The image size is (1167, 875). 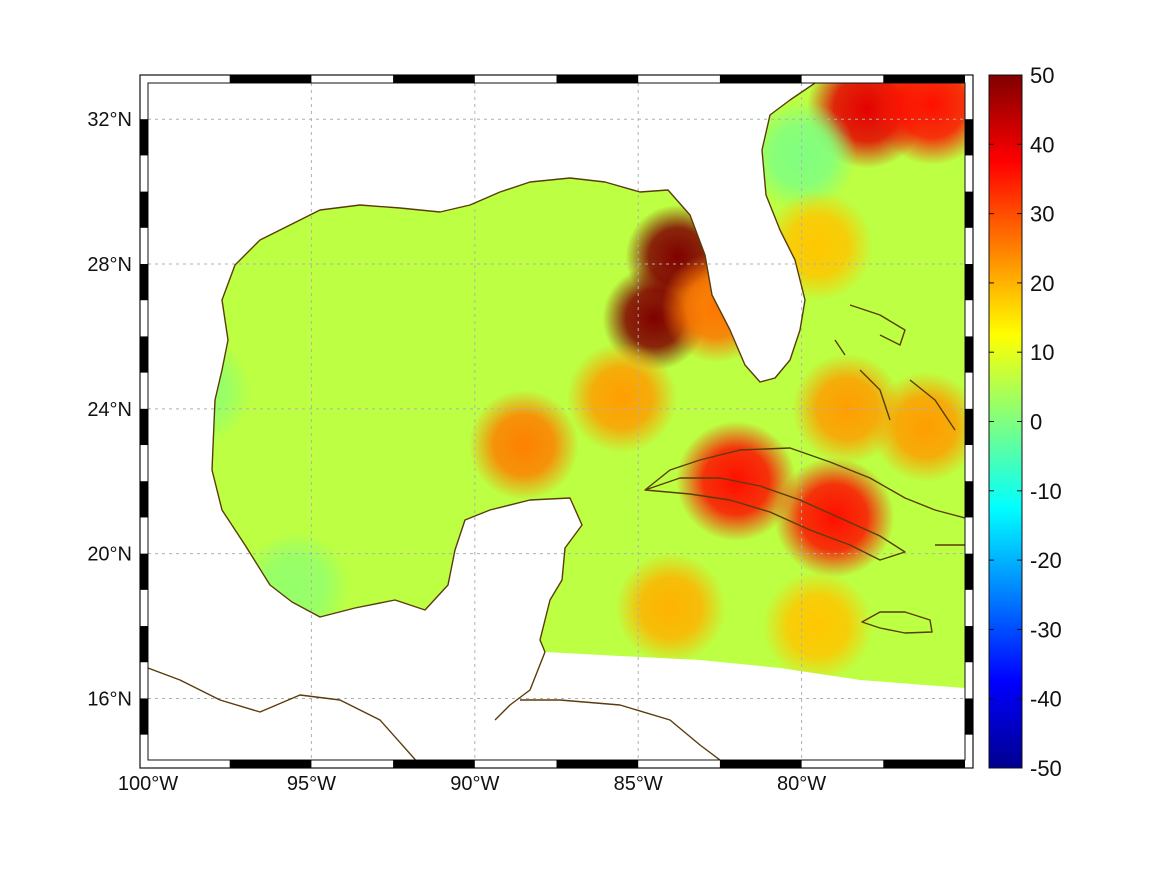 I want to click on x-tick-label: 100°W, so click(x=148, y=784).